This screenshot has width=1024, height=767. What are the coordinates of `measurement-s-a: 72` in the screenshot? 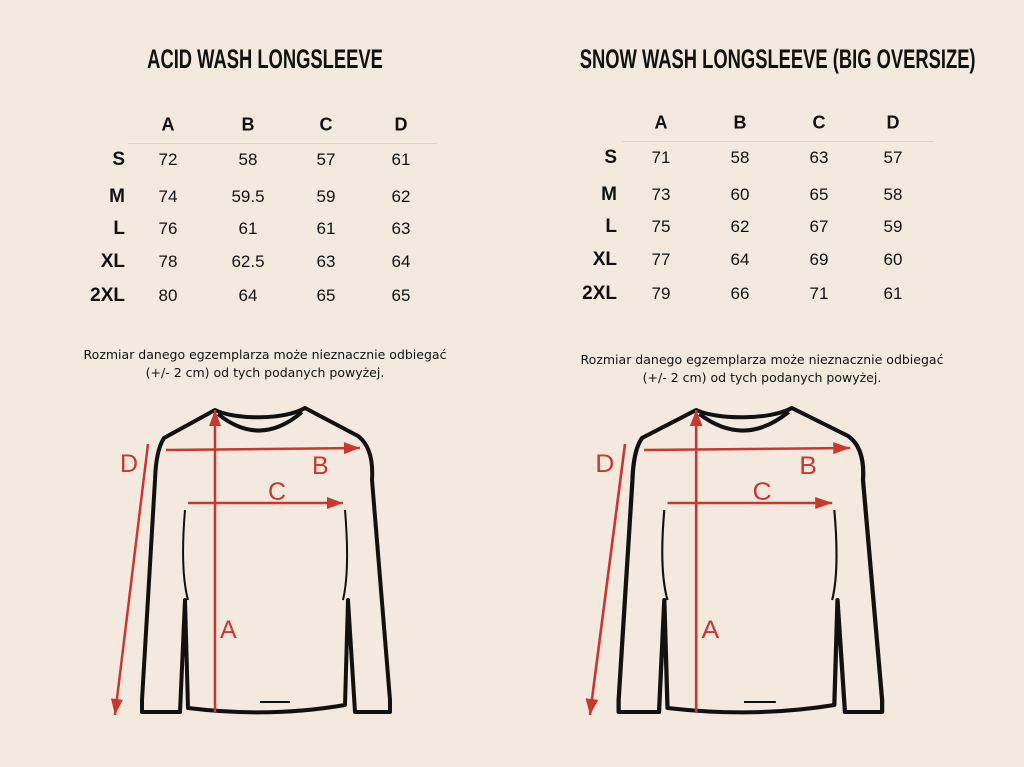 It's located at (168, 159).